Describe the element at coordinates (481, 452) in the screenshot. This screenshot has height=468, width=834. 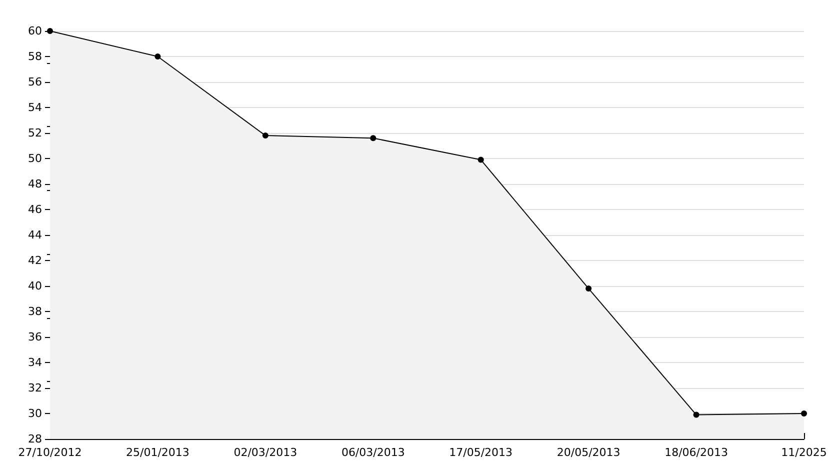
I see `x-tick-label: 17/05/2013` at that location.